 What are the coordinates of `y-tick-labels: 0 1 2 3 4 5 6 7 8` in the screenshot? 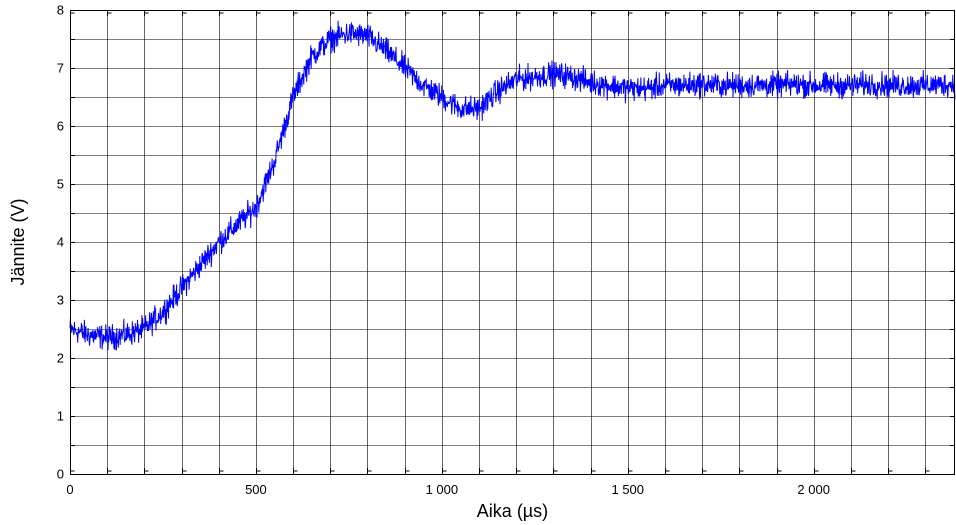 It's located at (60, 242).